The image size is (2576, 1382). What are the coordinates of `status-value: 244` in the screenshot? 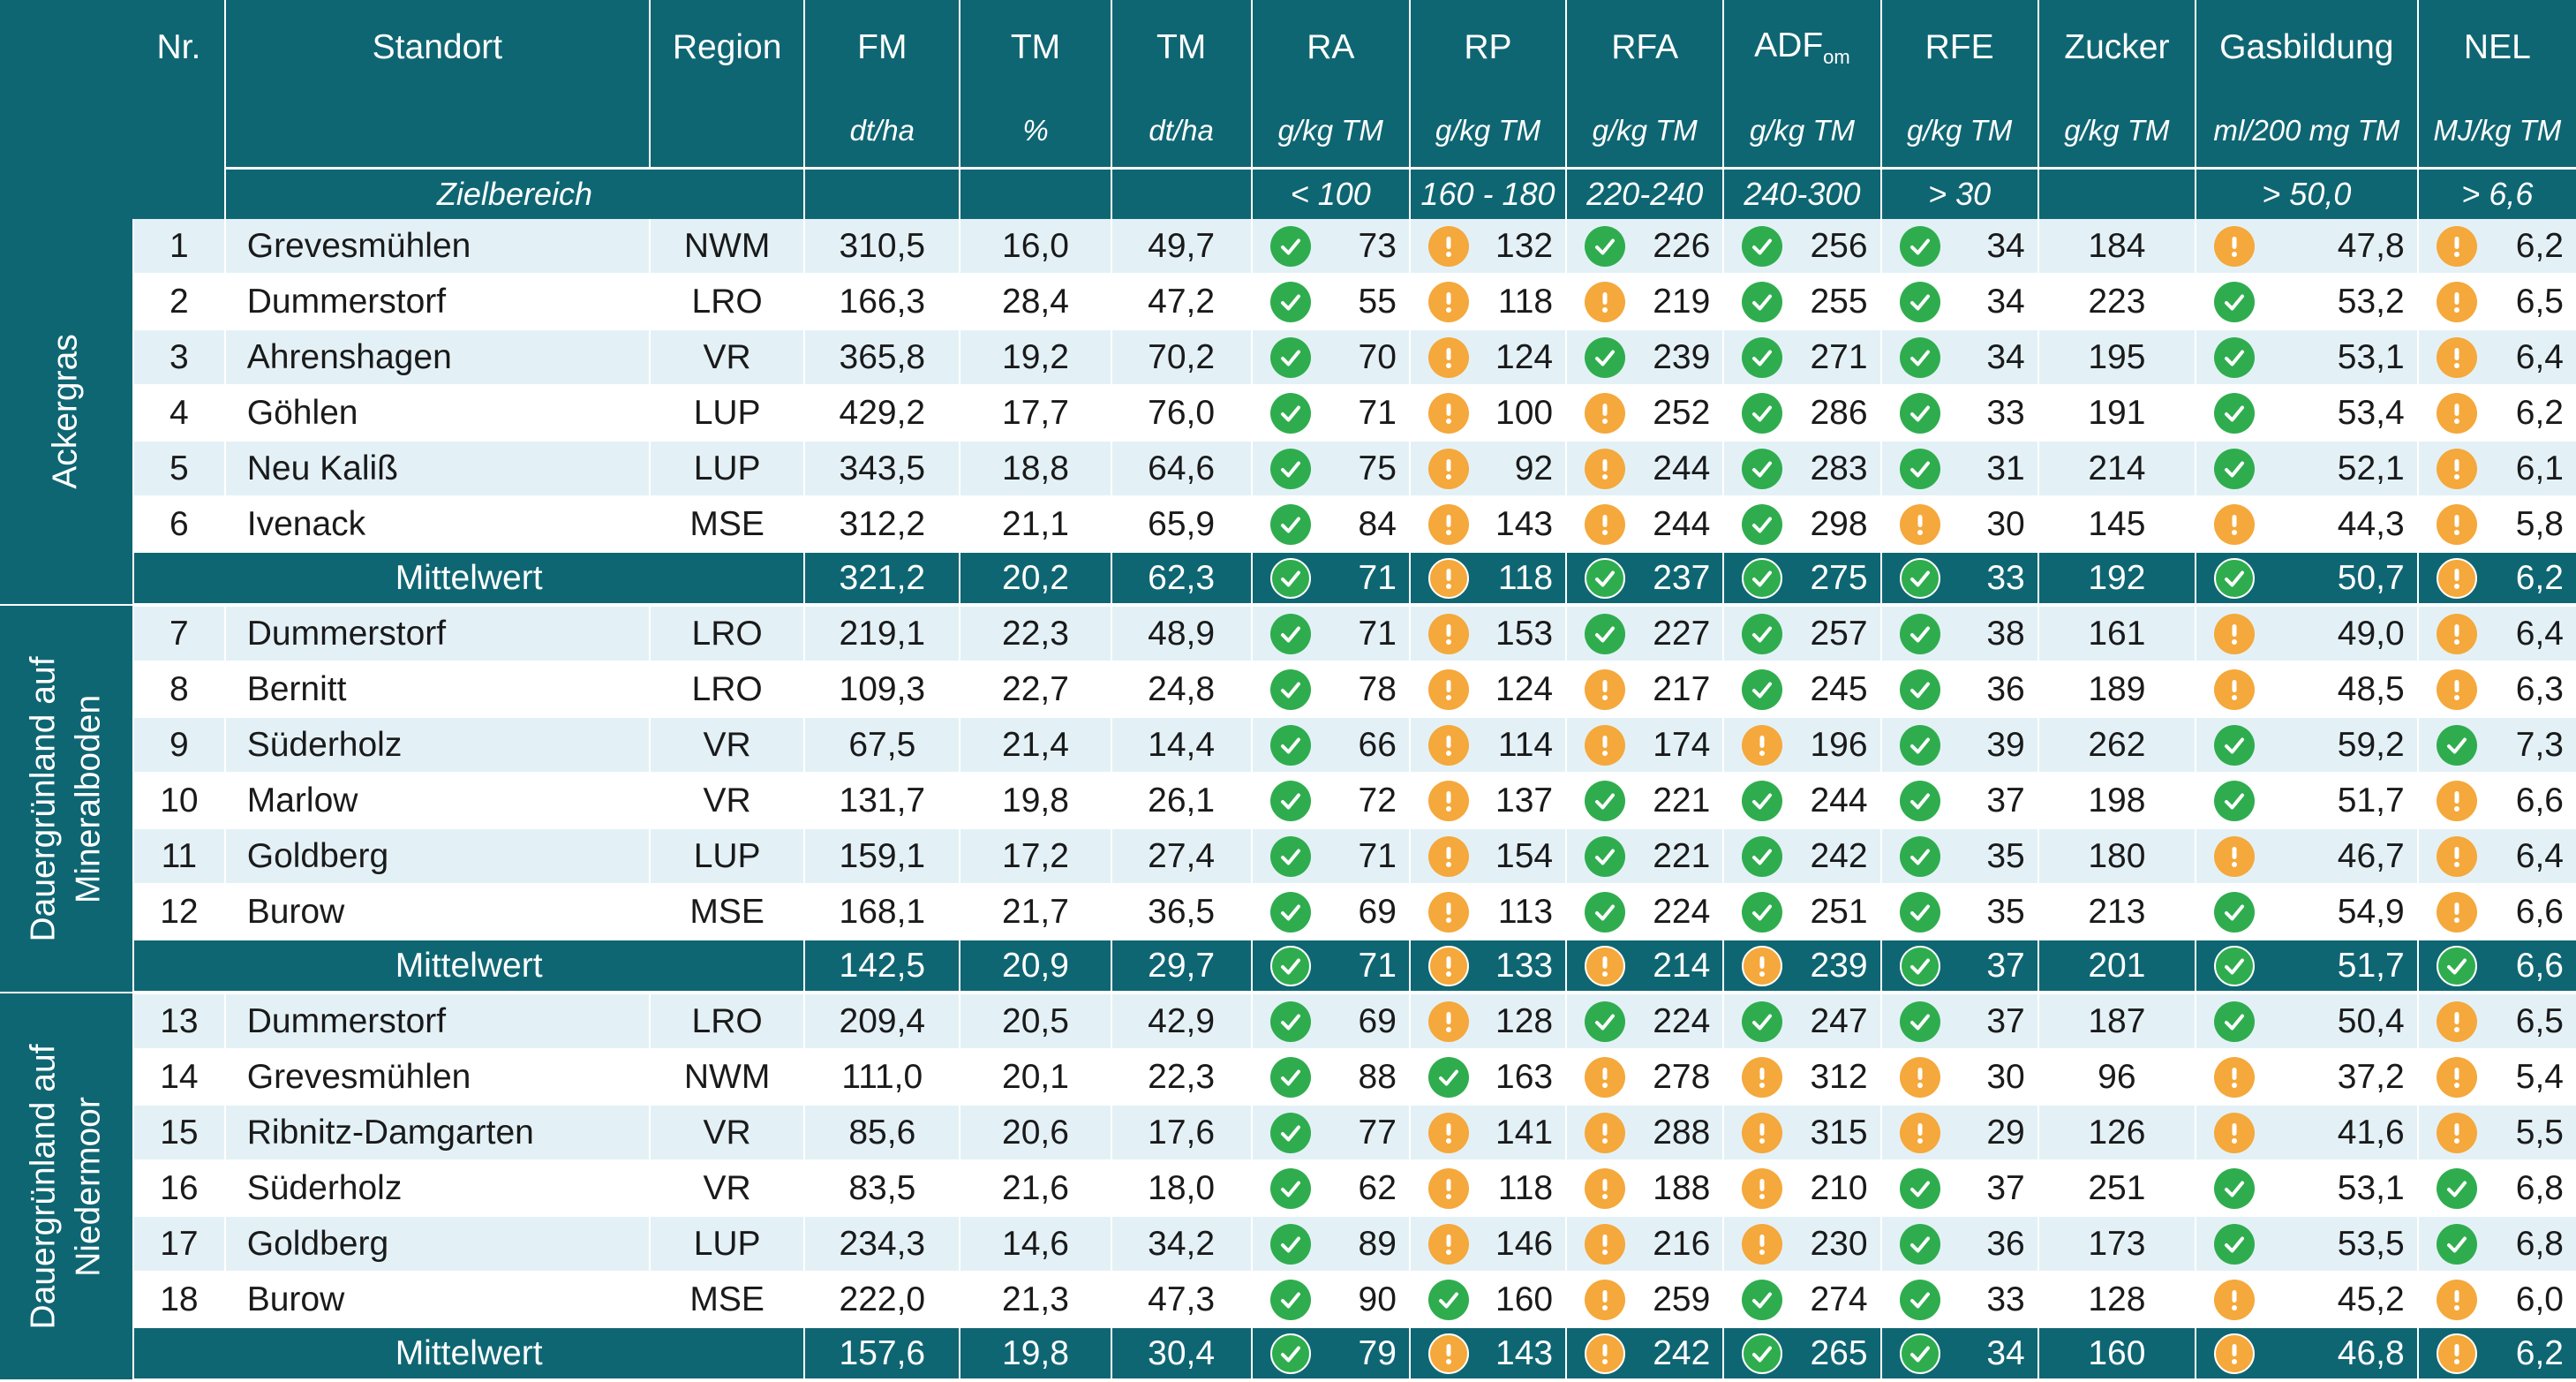 It's located at (1644, 524).